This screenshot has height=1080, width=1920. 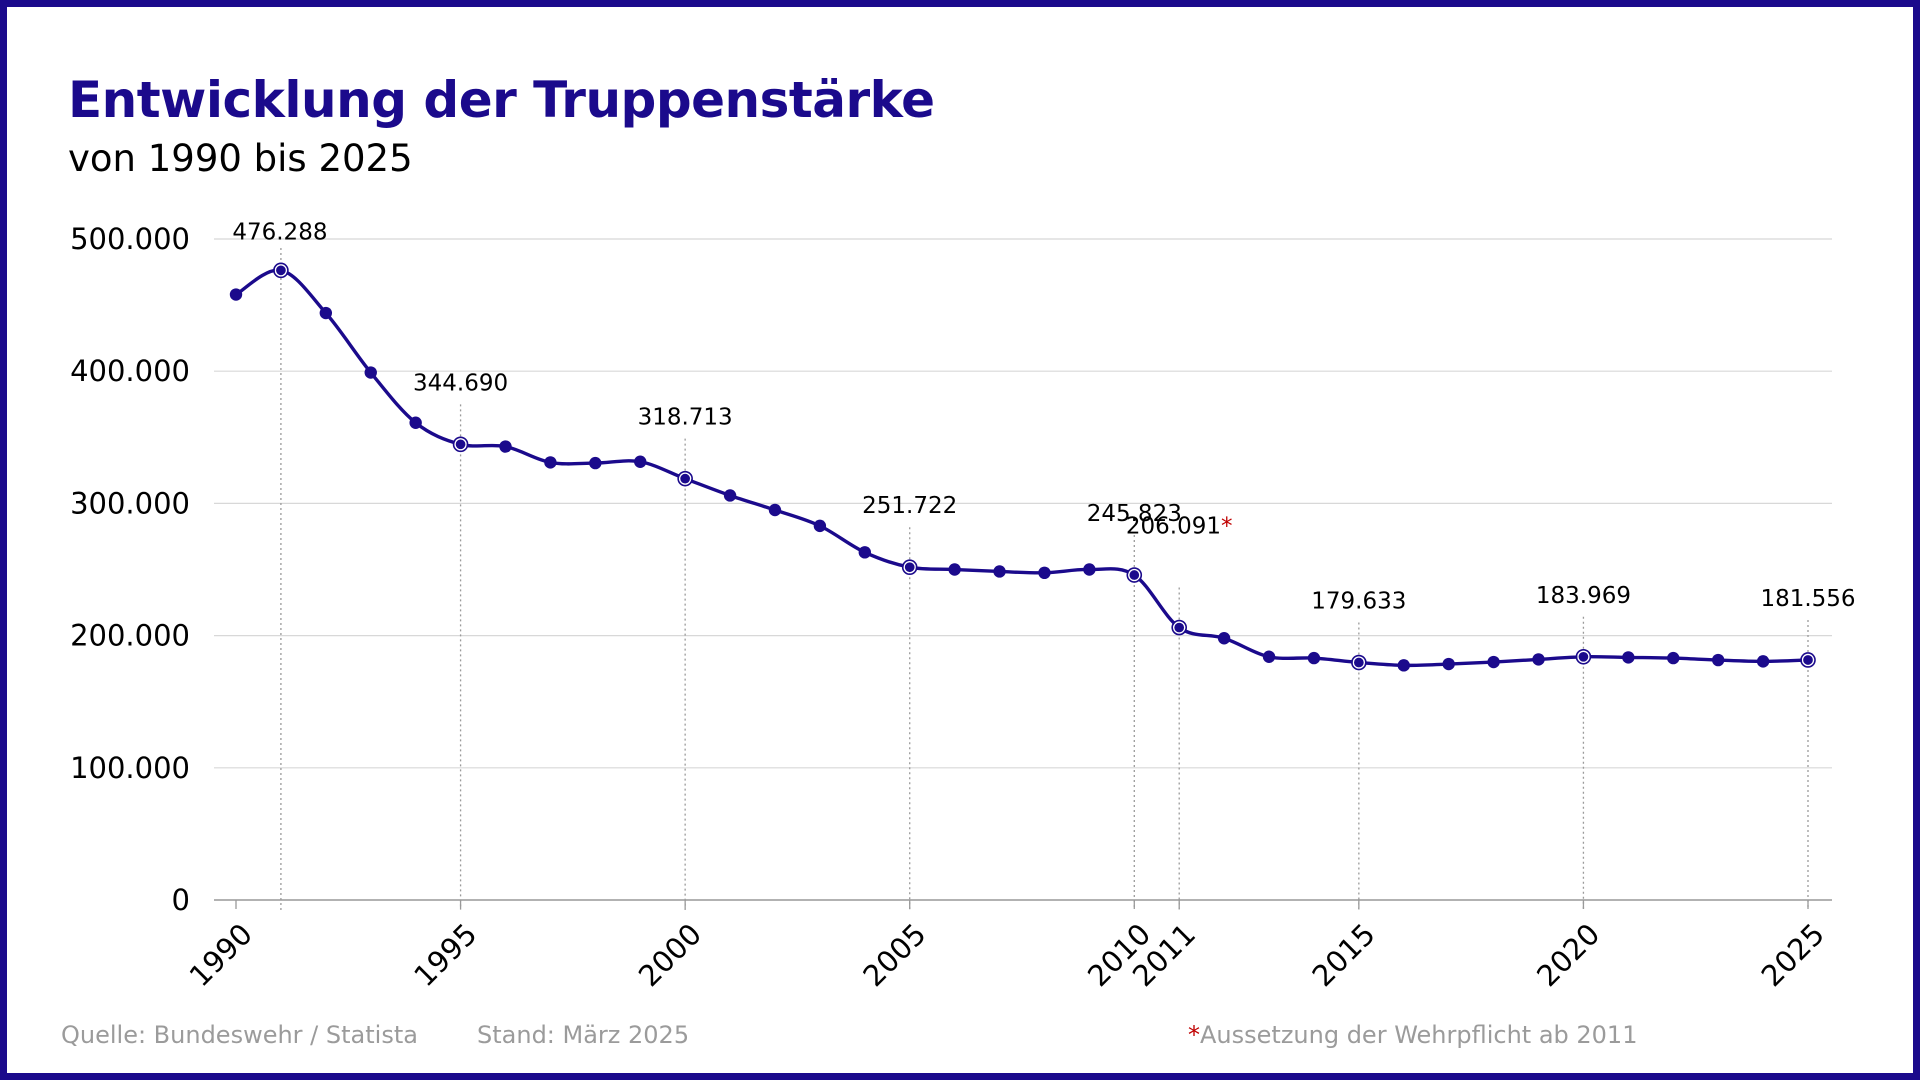 I want to click on y-tick-label: 200.000, so click(x=130, y=636).